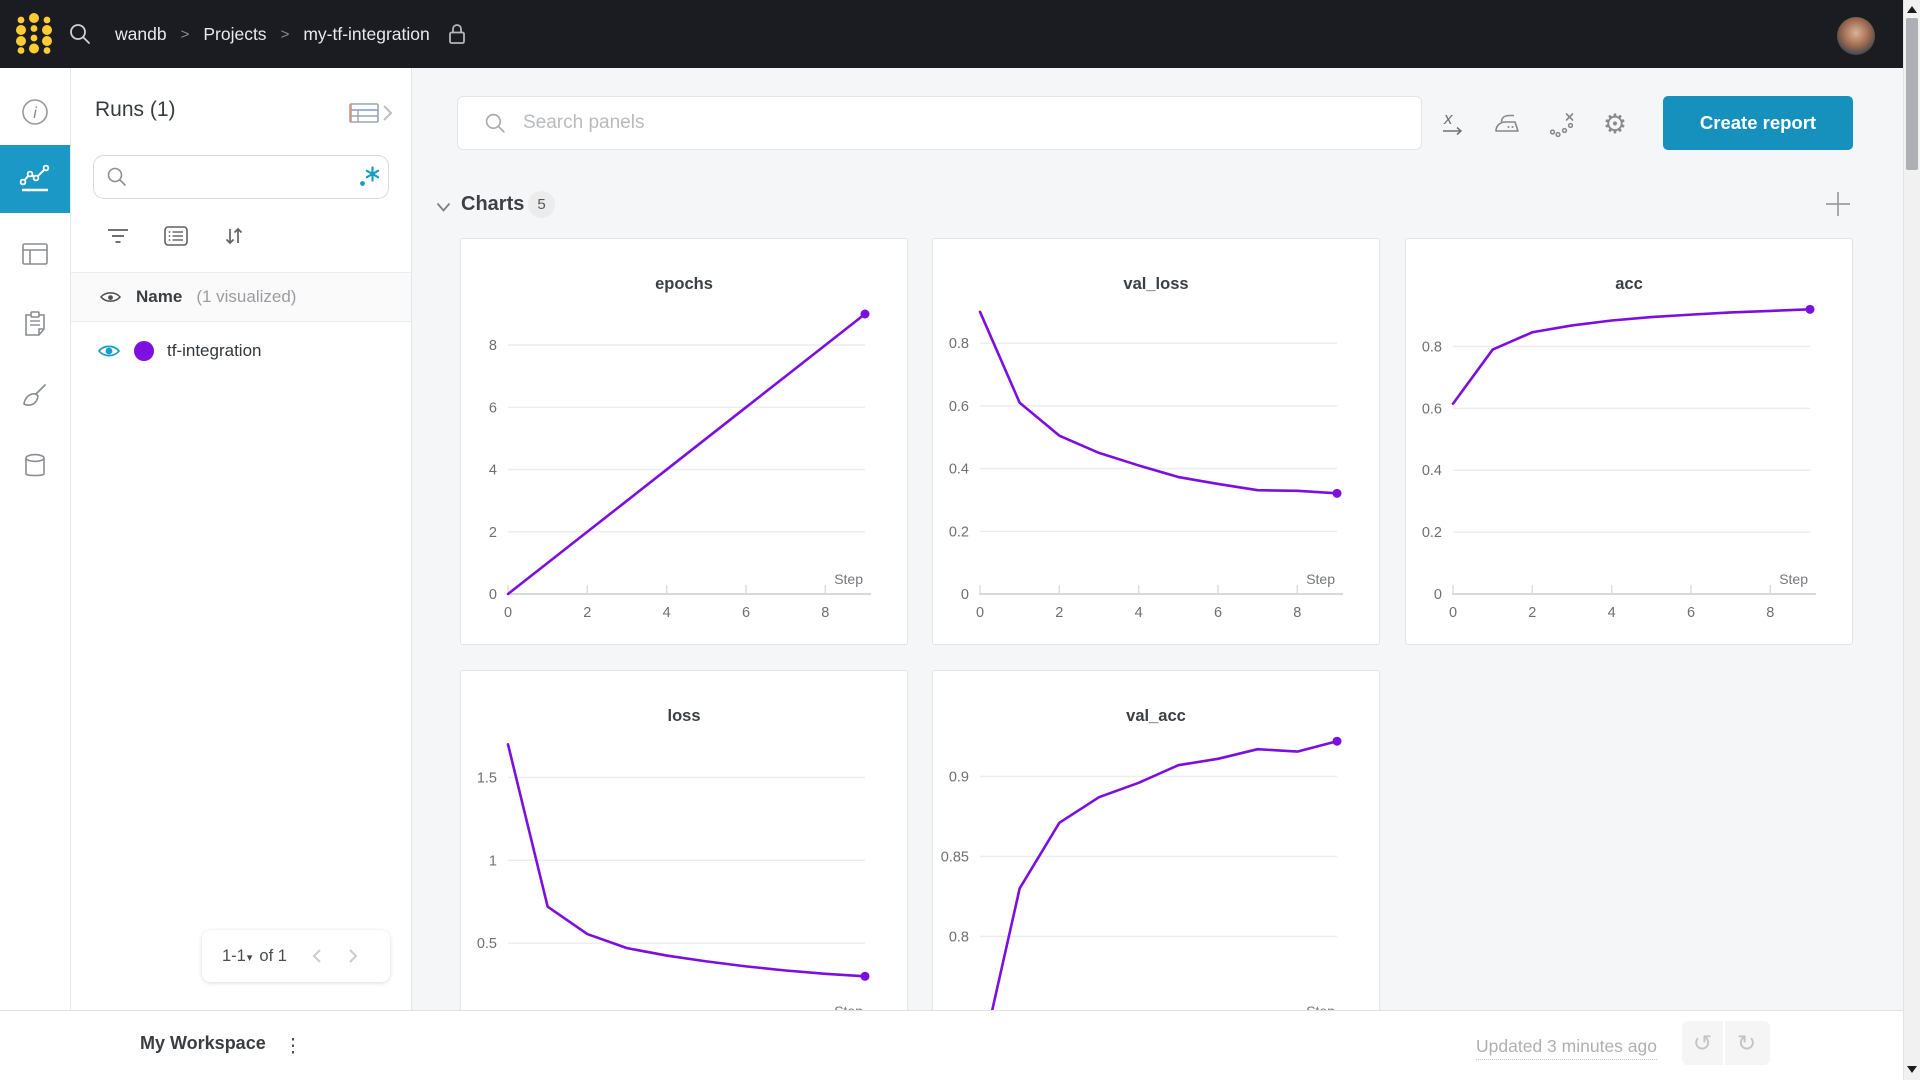 Image resolution: width=1920 pixels, height=1080 pixels. I want to click on chart-panel-val-loss: 0 0.2 0.4 0.6 0.8 0 2 4 6 8 Step val_loss, so click(1156, 441).